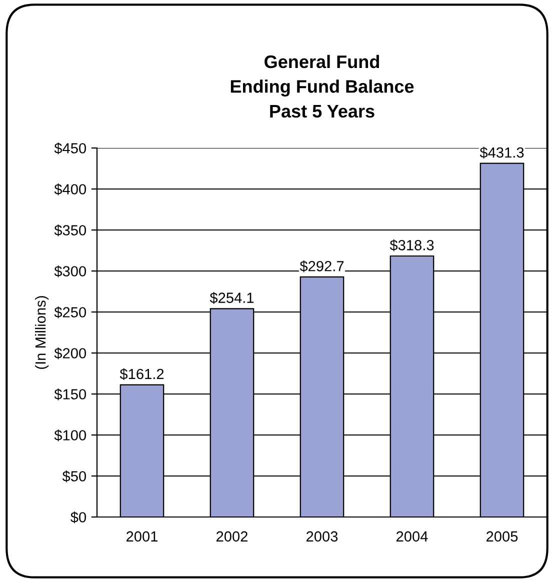  What do you see at coordinates (322, 86) in the screenshot?
I see `chart-title: General Fund Ending Fund Balance Past 5 Years` at bounding box center [322, 86].